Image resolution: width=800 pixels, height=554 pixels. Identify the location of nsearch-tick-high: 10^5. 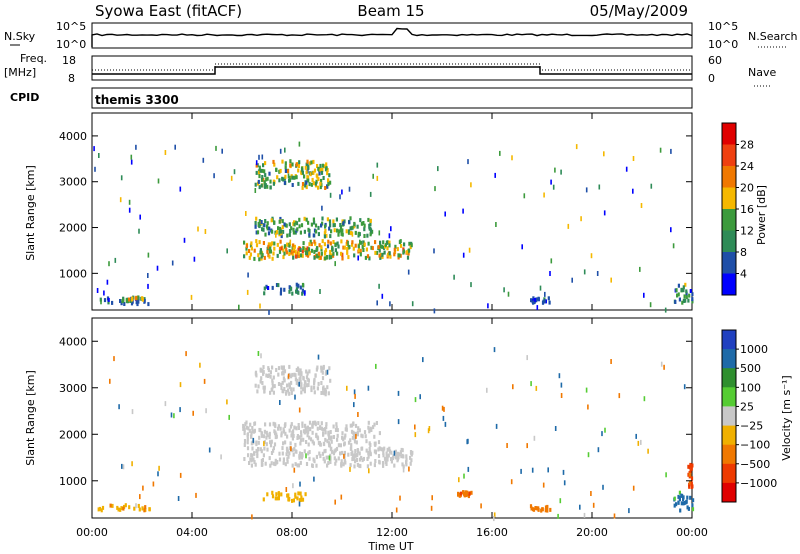
(723, 26).